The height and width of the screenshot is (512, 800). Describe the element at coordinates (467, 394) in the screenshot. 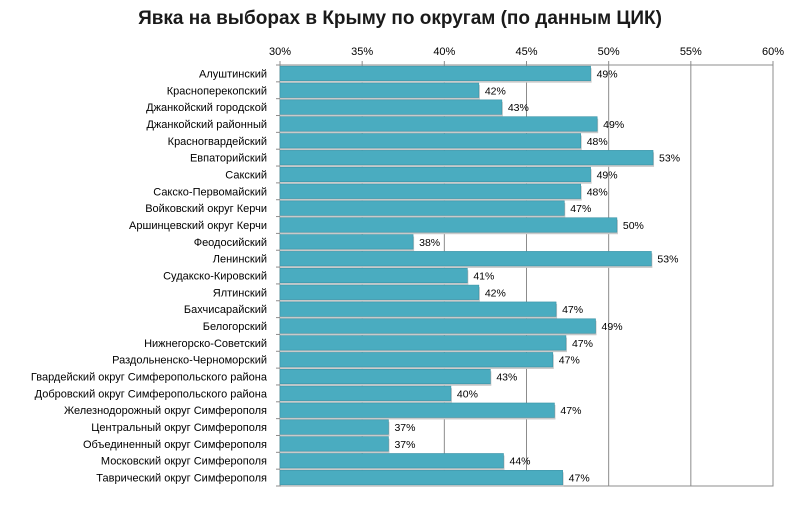

I see `data-label: 40%` at that location.